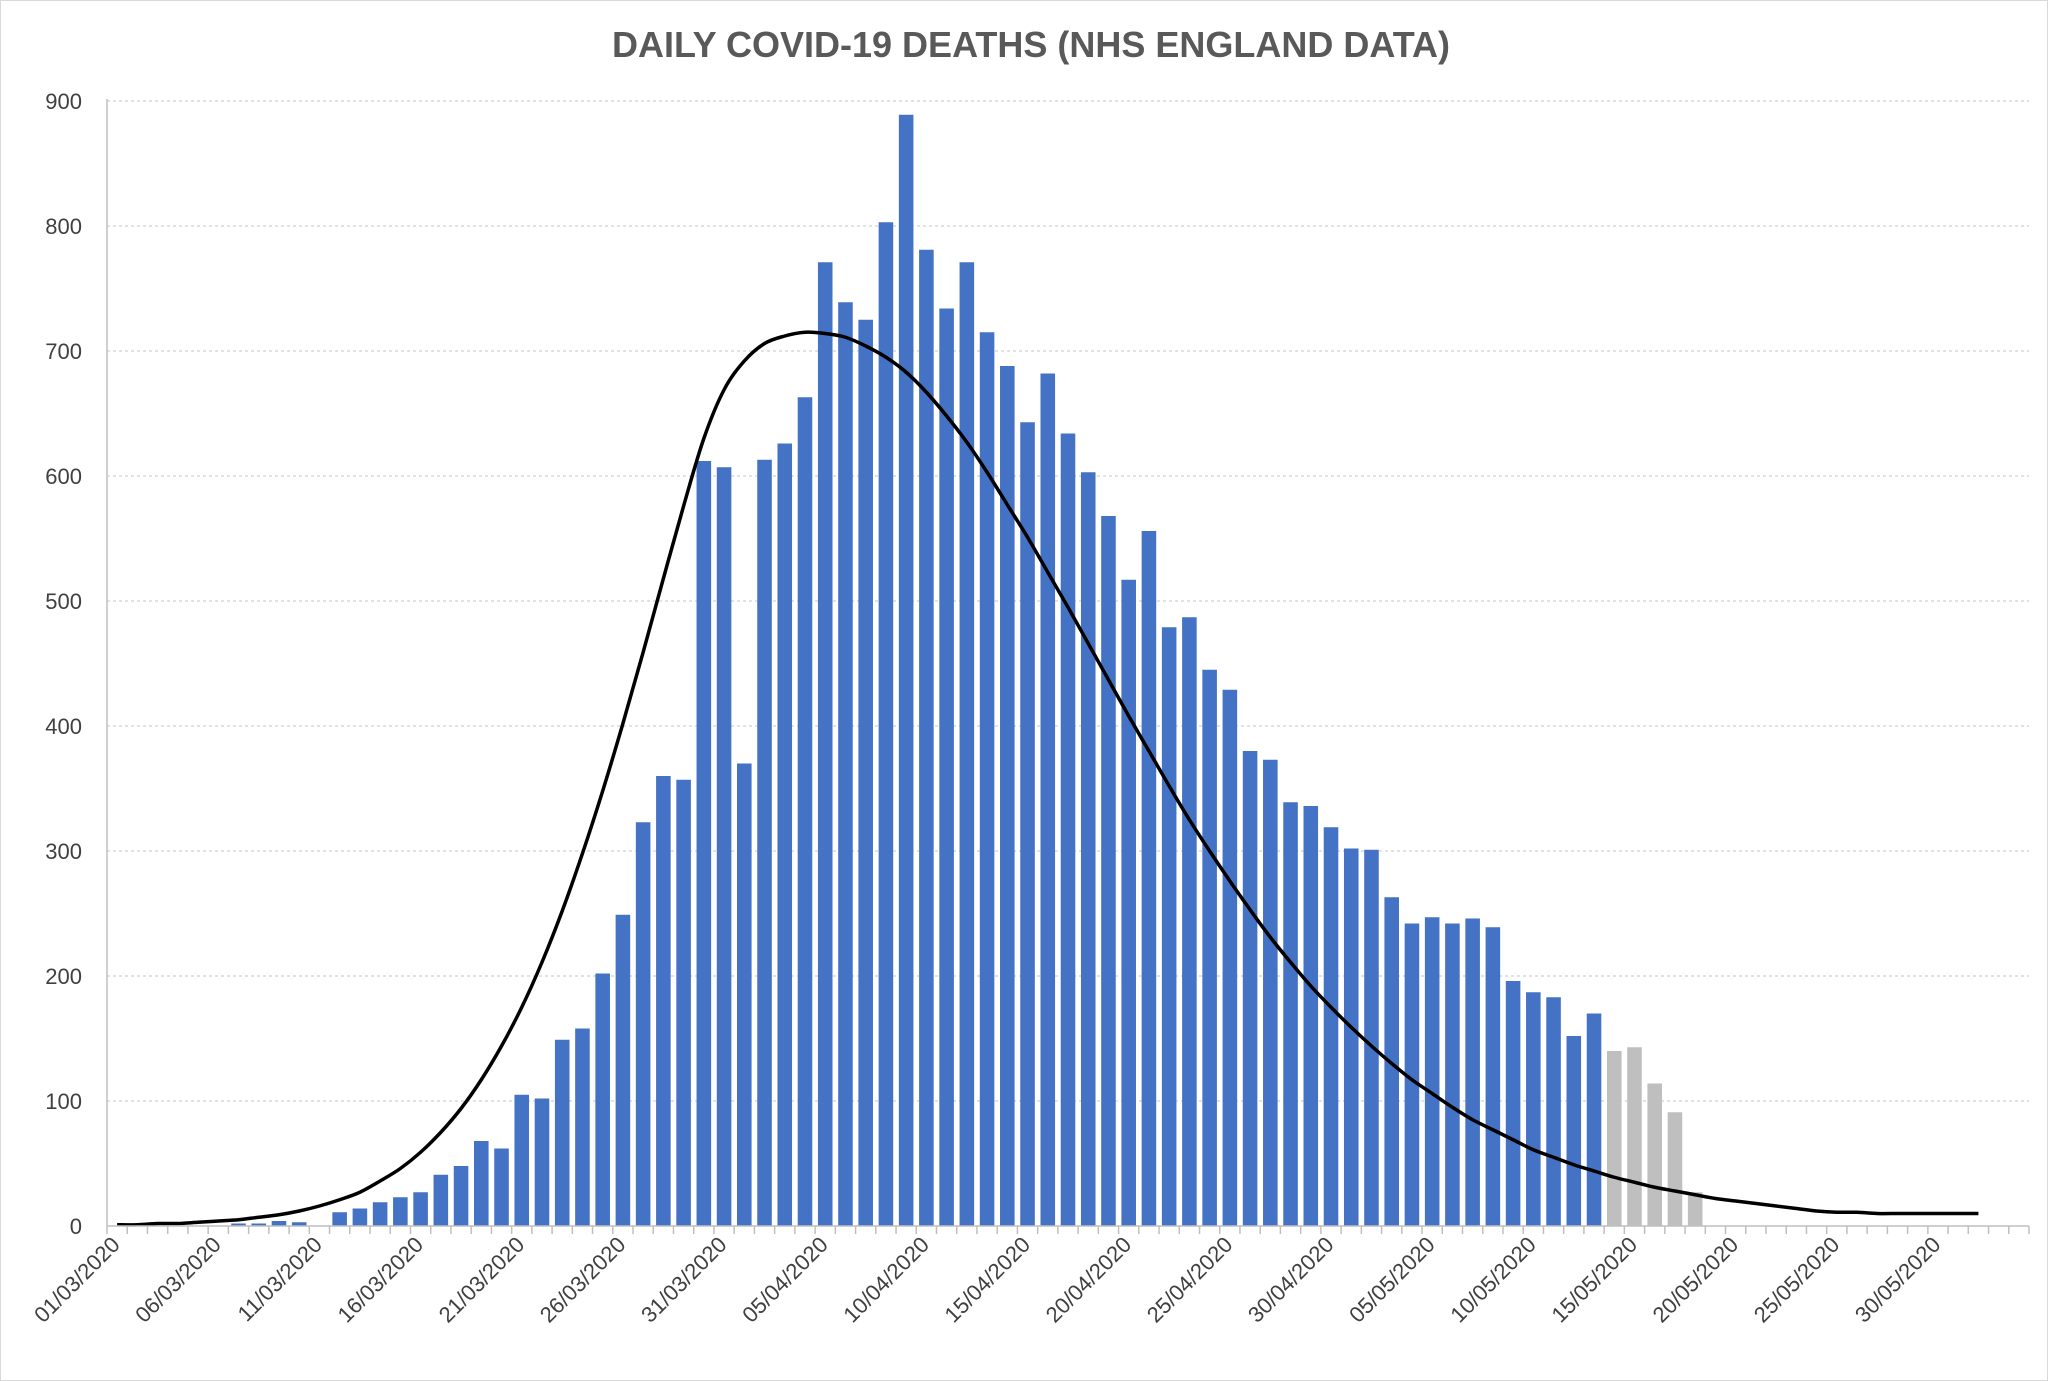  What do you see at coordinates (1797, 1280) in the screenshot?
I see `x-tick-label: 25/05/2020` at bounding box center [1797, 1280].